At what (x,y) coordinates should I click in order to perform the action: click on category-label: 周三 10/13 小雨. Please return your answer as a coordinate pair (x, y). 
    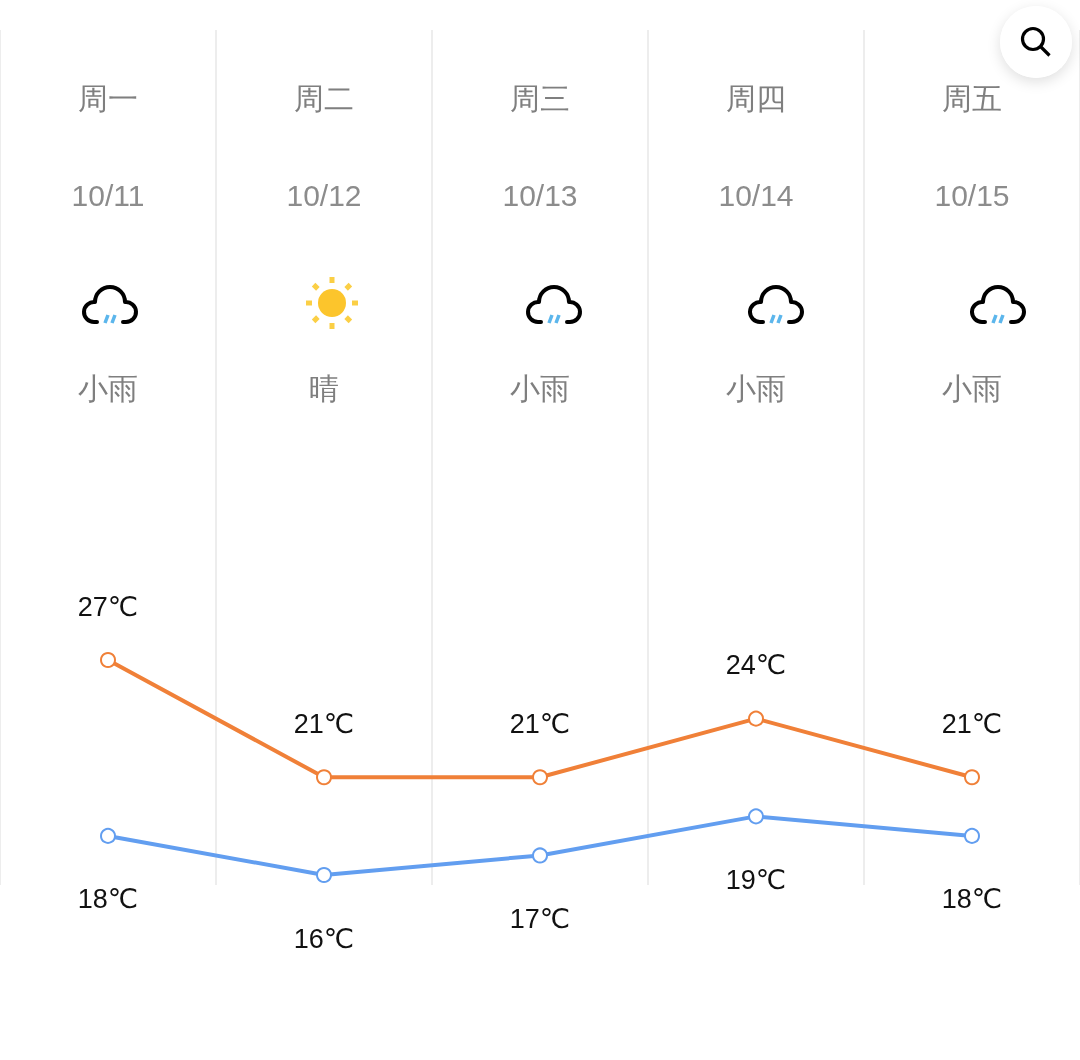
    Looking at the image, I should click on (540, 243).